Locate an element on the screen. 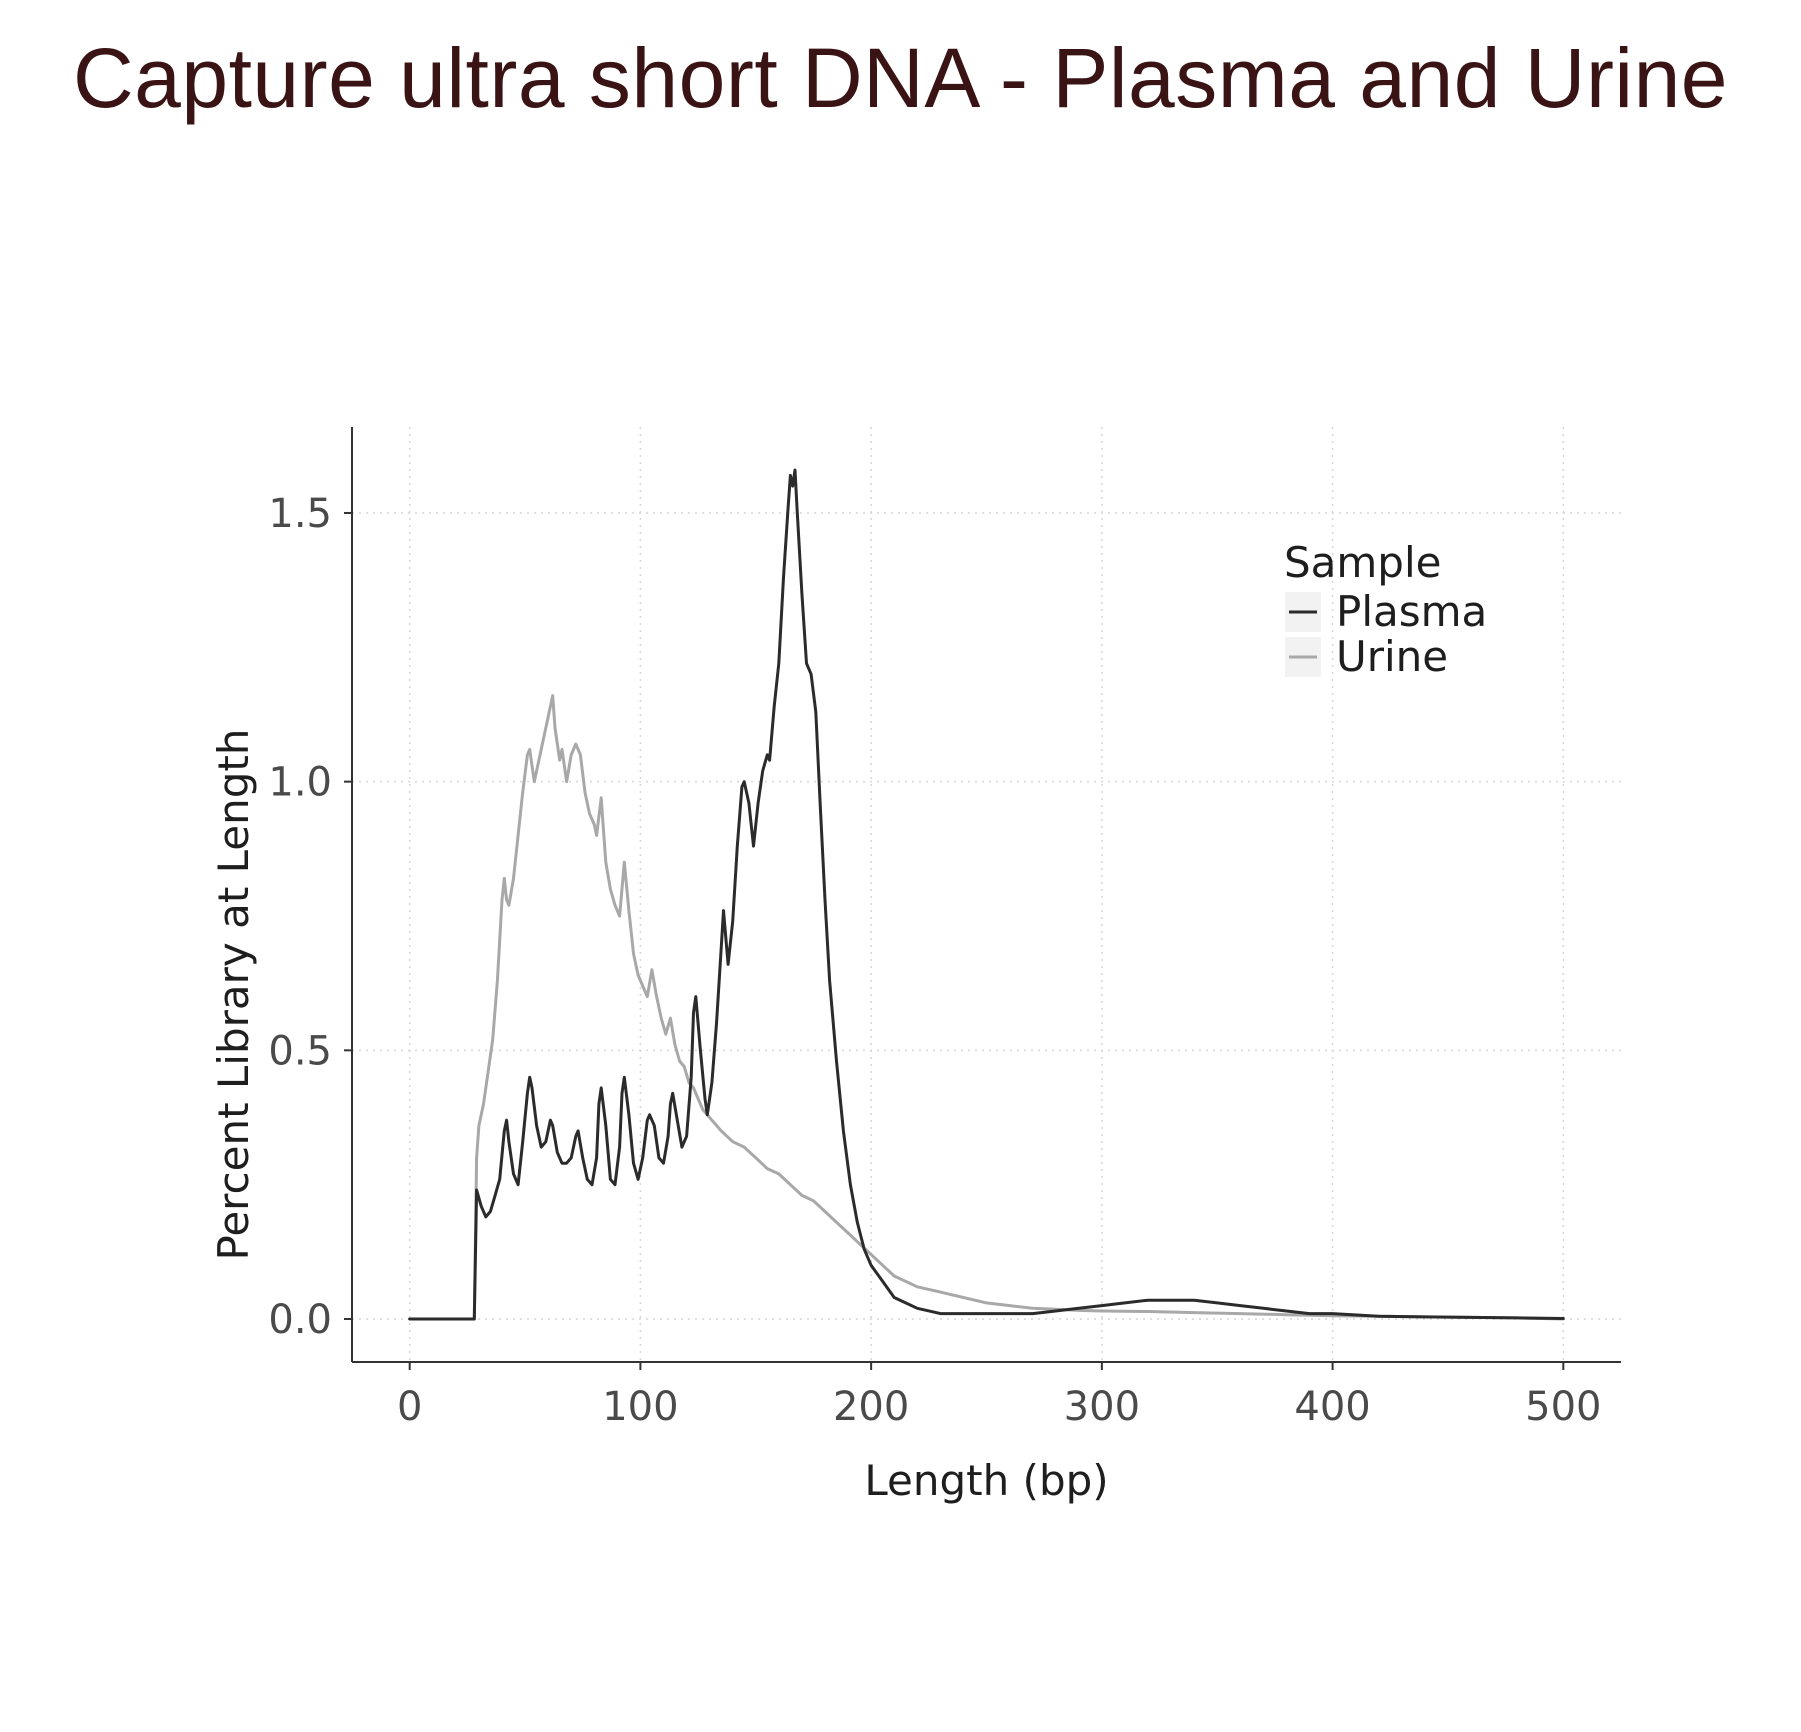 This screenshot has height=1732, width=1801. y-tick-label: 1.0 is located at coordinates (300, 783).